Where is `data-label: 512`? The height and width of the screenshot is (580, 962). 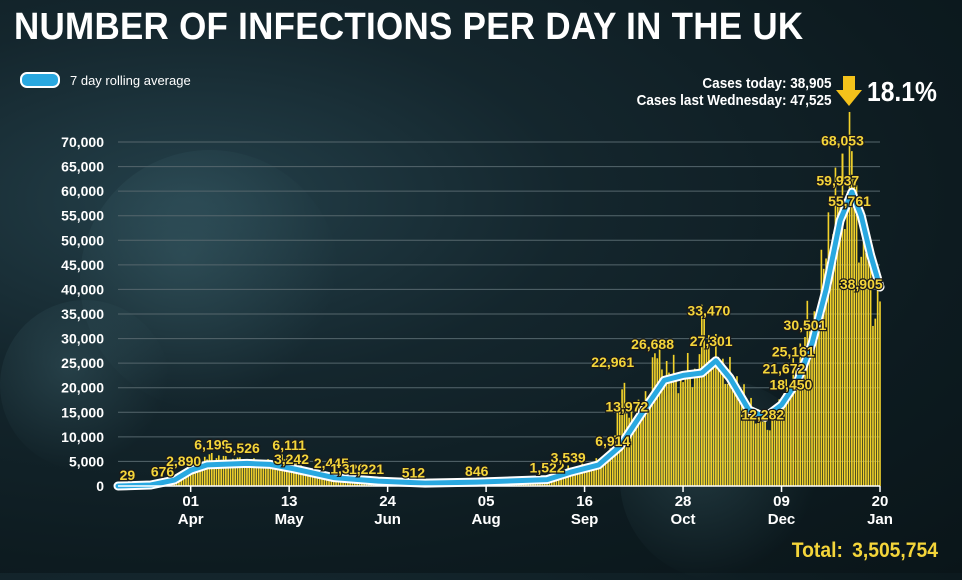
data-label: 512 is located at coordinates (414, 472).